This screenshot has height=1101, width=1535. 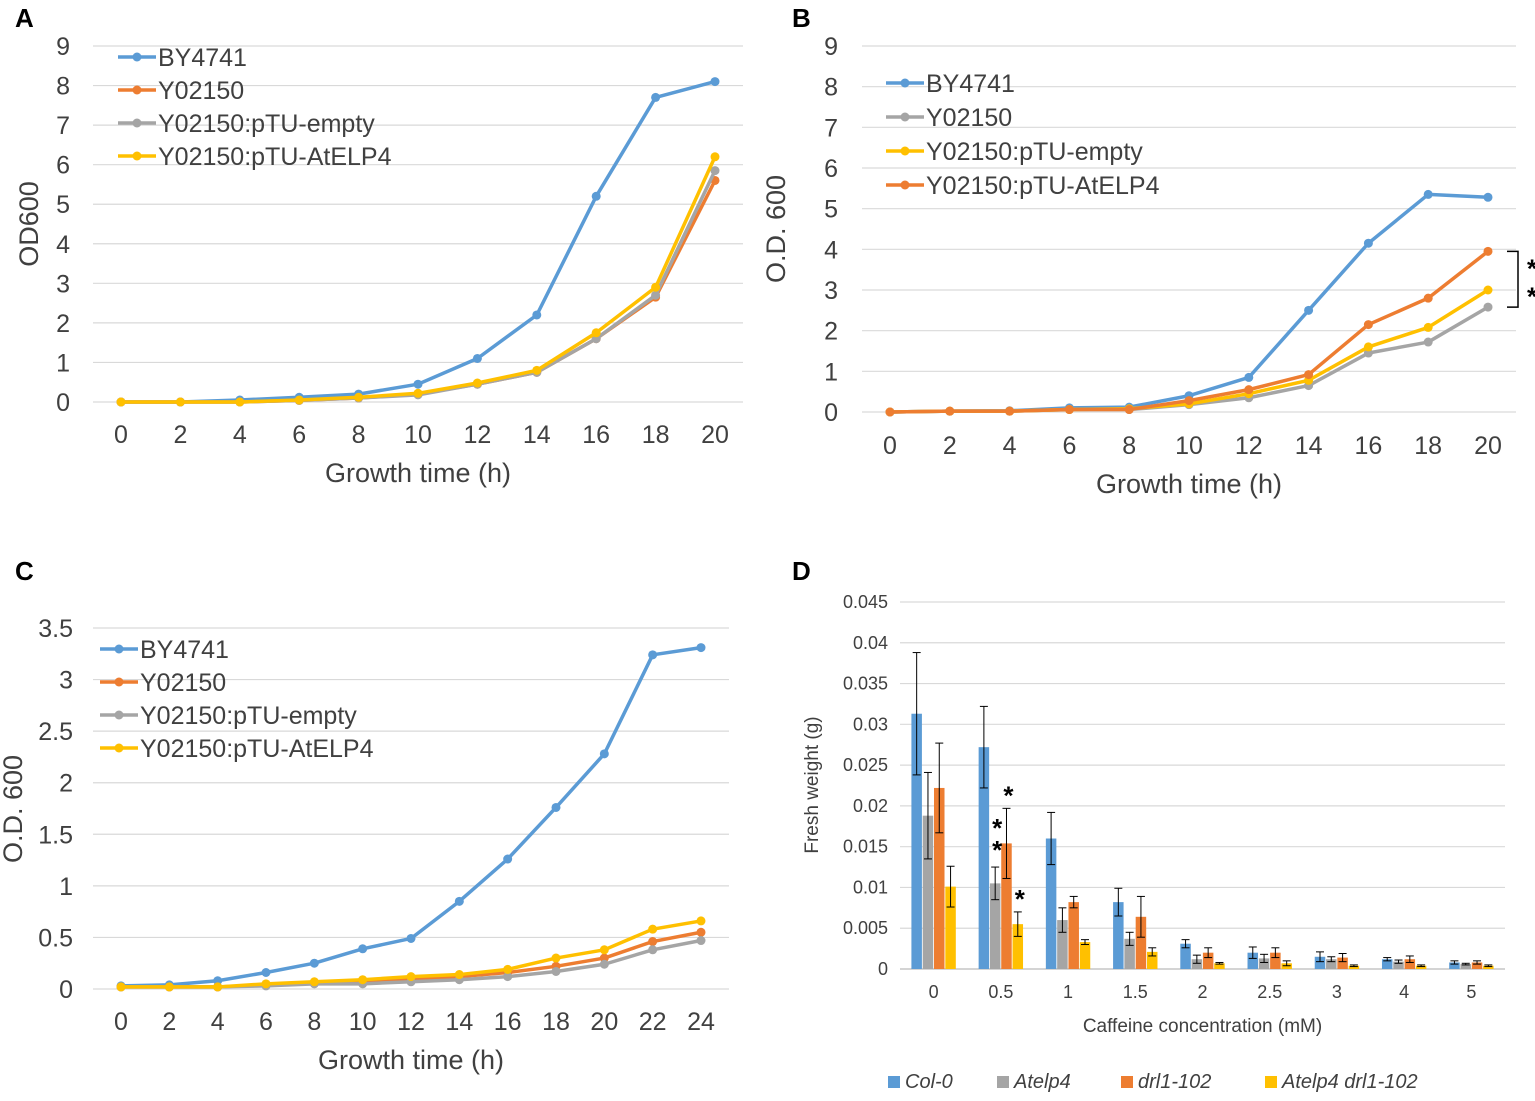 What do you see at coordinates (831, 250) in the screenshot?
I see `y-tick-label: 4` at bounding box center [831, 250].